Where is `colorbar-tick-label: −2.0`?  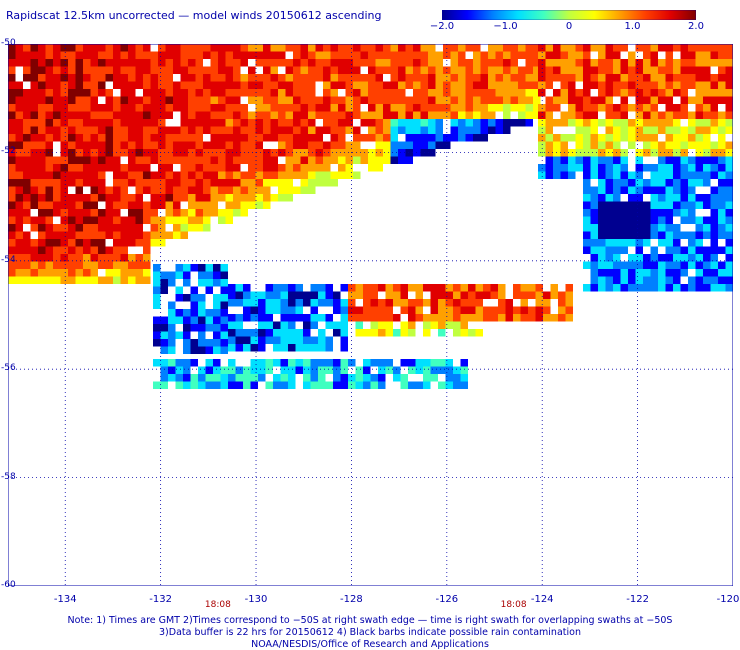
colorbar-tick-label: −2.0 is located at coordinates (442, 26).